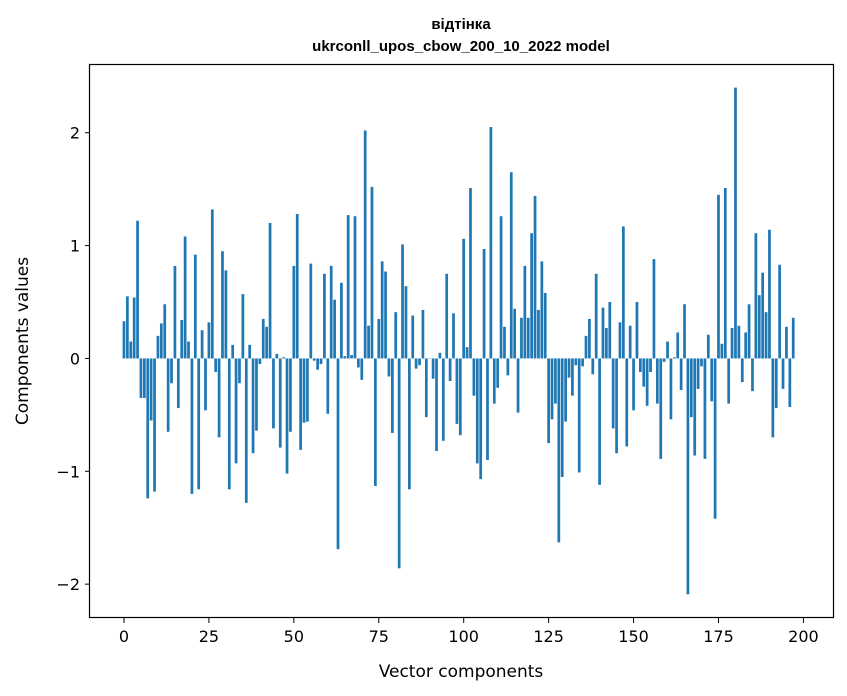 This screenshot has height=696, width=847. I want to click on x-tick-label: 125, so click(548, 636).